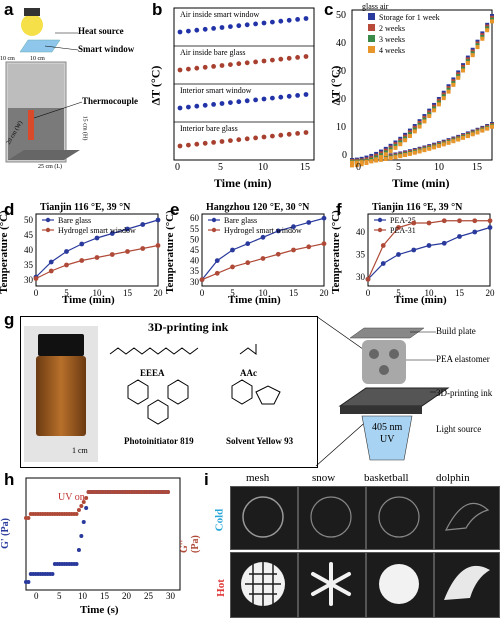 This screenshot has width=500, height=624. What do you see at coordinates (467, 582) in the screenshot?
I see `dolphin-hot-shape` at bounding box center [467, 582].